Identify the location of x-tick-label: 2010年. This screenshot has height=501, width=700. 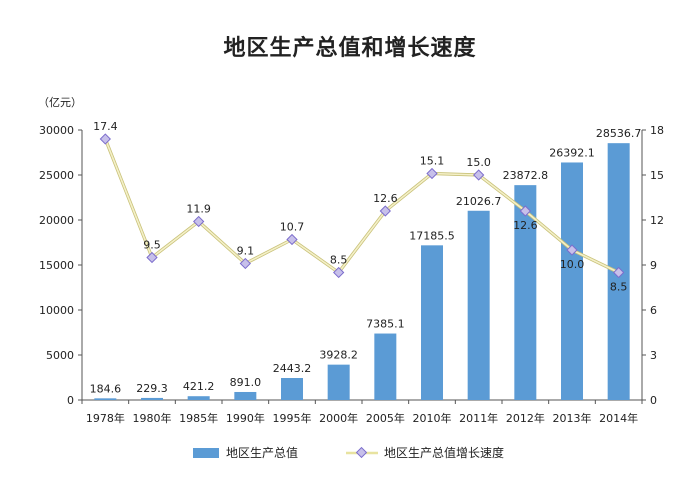
(432, 418).